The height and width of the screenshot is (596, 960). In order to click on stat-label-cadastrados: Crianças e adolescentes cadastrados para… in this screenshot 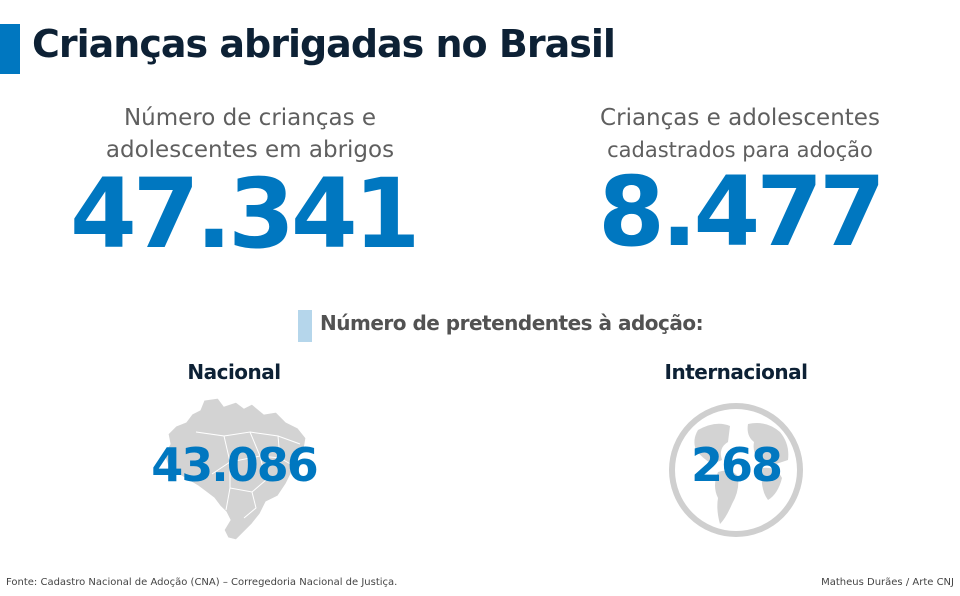, I will do `click(740, 134)`.